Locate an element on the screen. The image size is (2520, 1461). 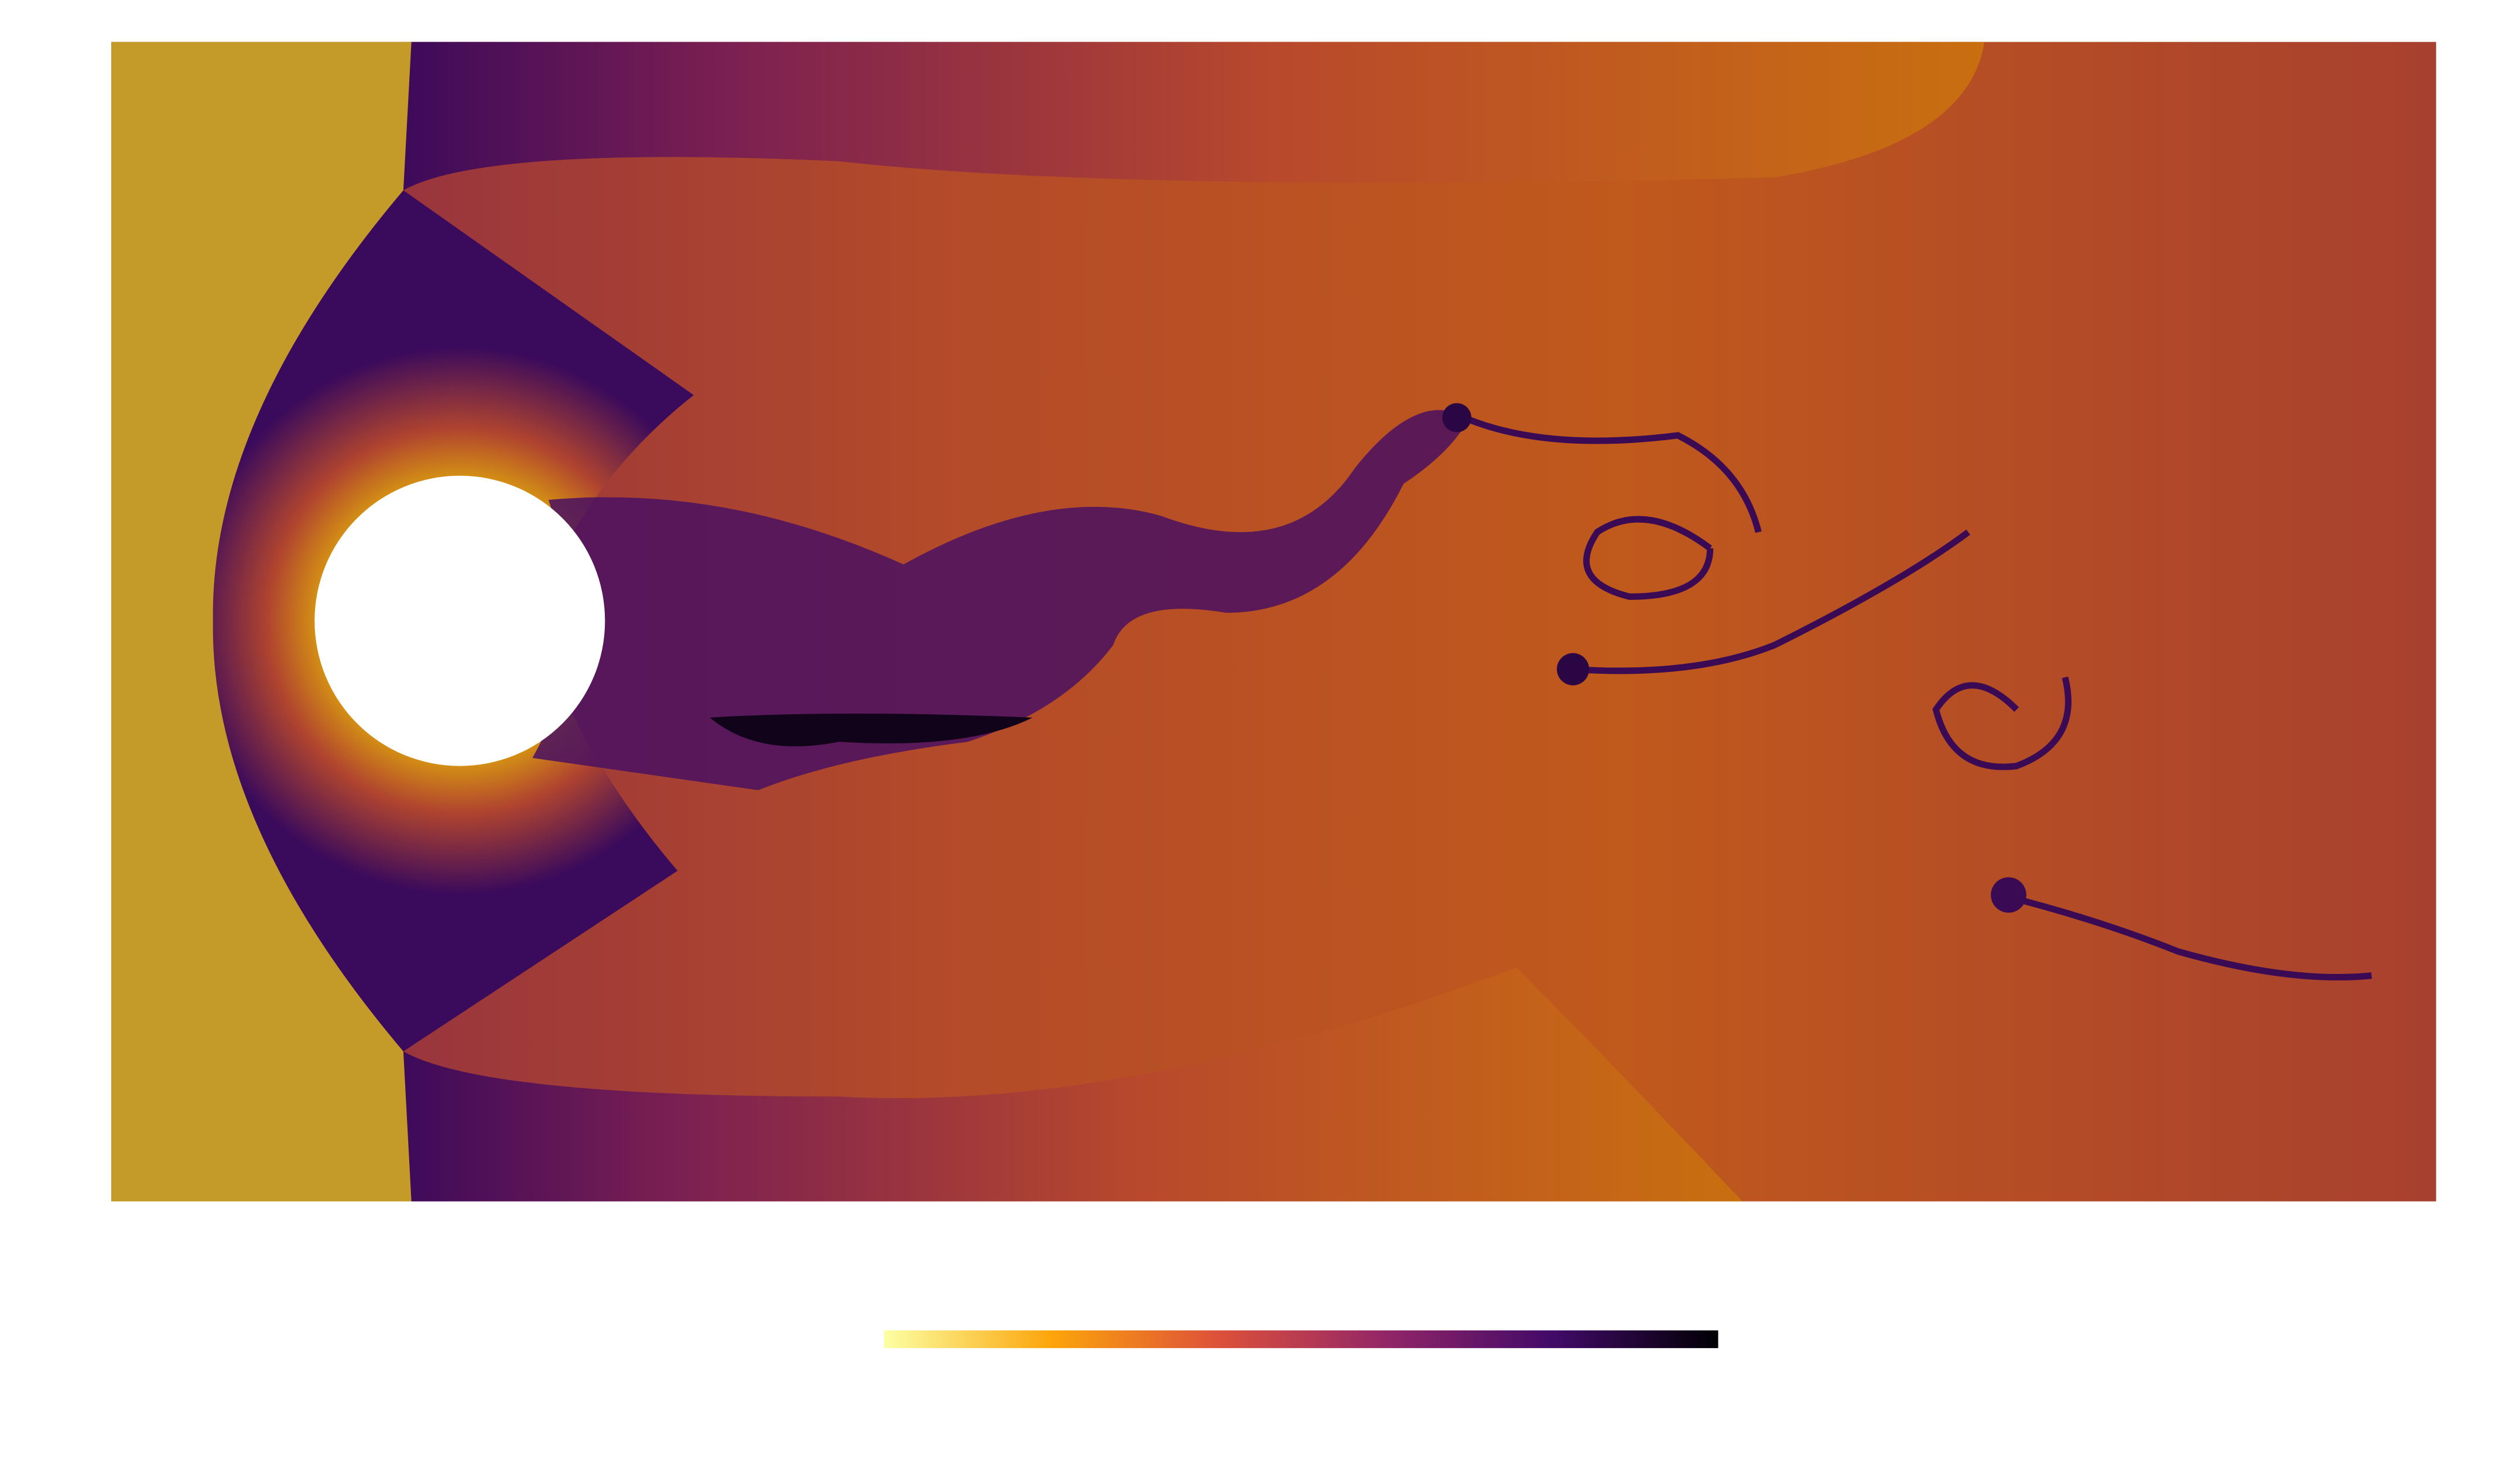
cylinder is located at coordinates (460, 620).